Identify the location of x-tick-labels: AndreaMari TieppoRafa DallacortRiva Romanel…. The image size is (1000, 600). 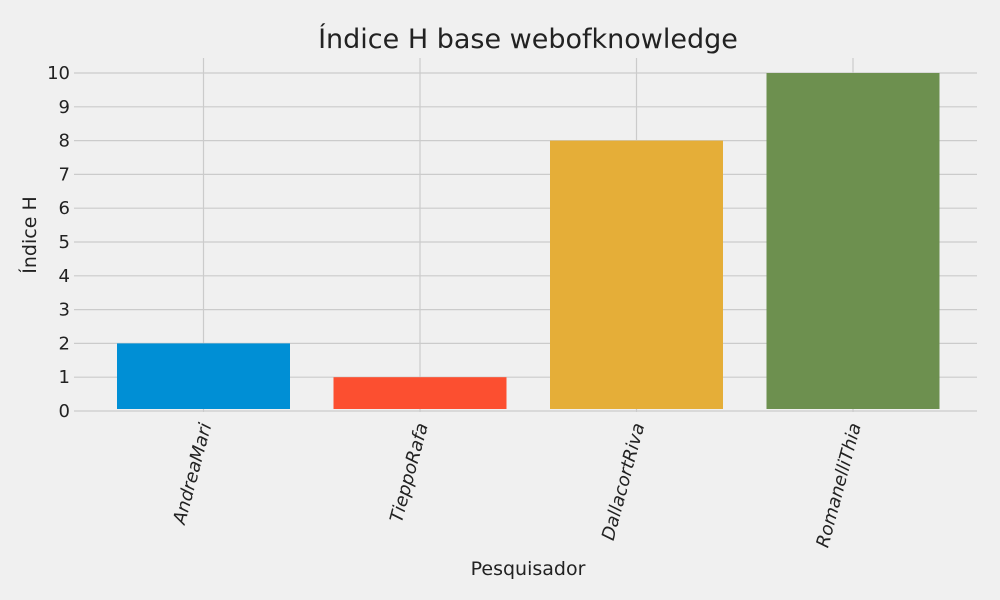
(517, 485).